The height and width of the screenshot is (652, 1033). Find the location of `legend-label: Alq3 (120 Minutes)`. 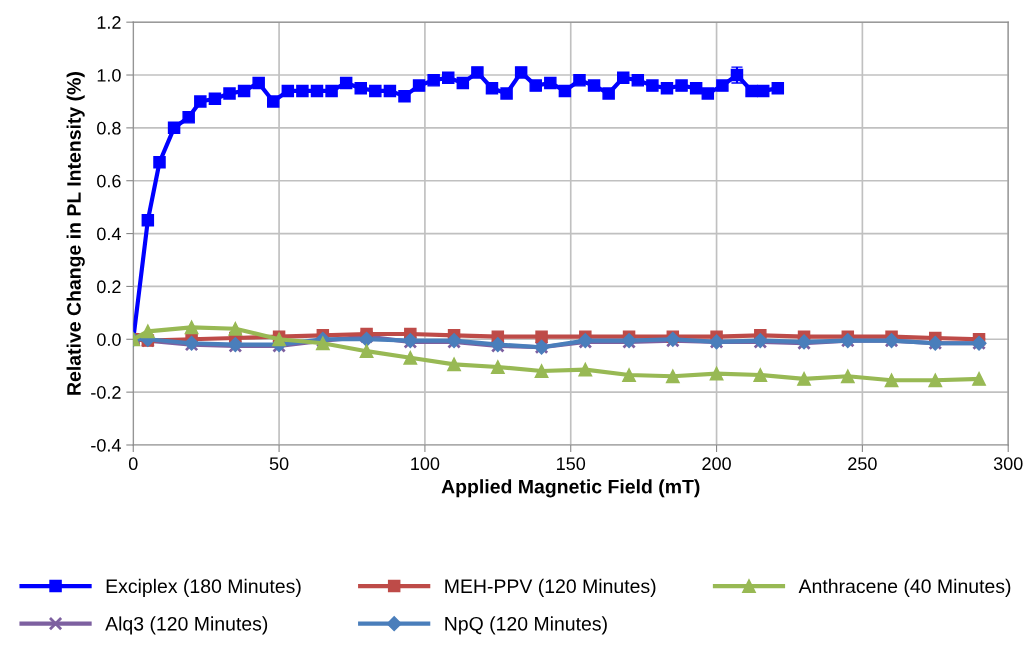

legend-label: Alq3 (120 Minutes) is located at coordinates (186, 625).